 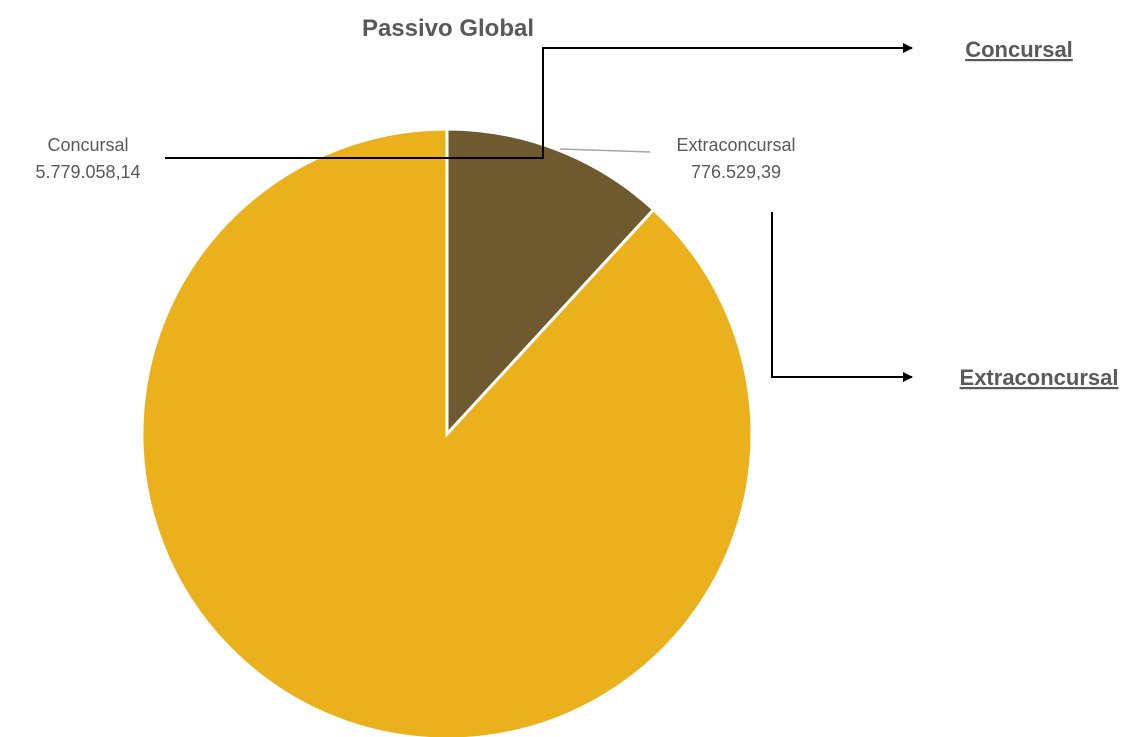 I want to click on chart-title: Passivo Global, so click(x=448, y=28).